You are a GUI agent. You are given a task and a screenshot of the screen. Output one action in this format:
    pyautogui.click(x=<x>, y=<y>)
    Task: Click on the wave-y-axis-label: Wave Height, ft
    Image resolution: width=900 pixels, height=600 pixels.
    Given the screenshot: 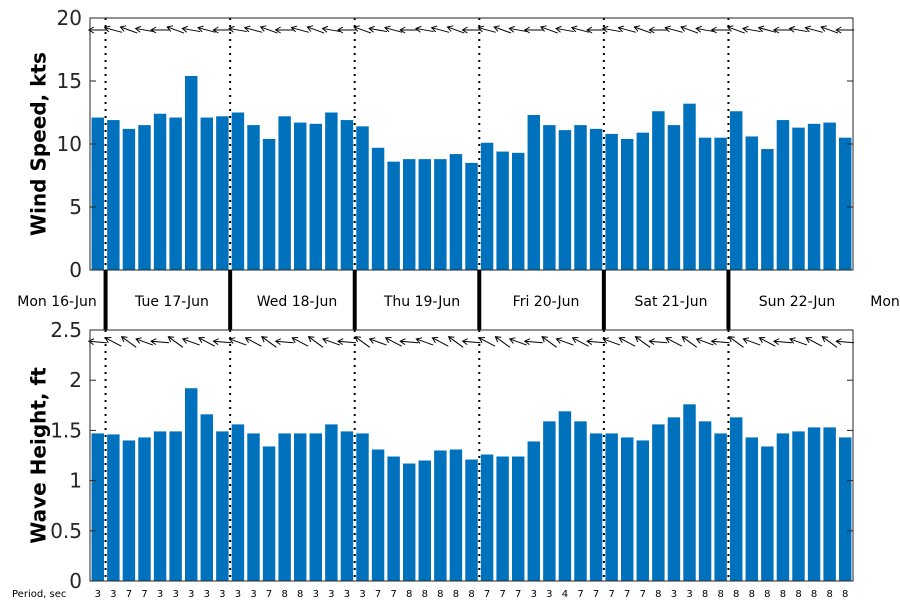 What is the action you would take?
    pyautogui.click(x=39, y=455)
    